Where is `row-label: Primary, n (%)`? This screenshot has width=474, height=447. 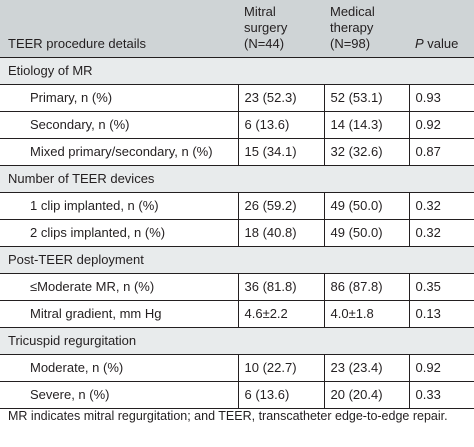
row-label: Primary, n (%) is located at coordinates (119, 98).